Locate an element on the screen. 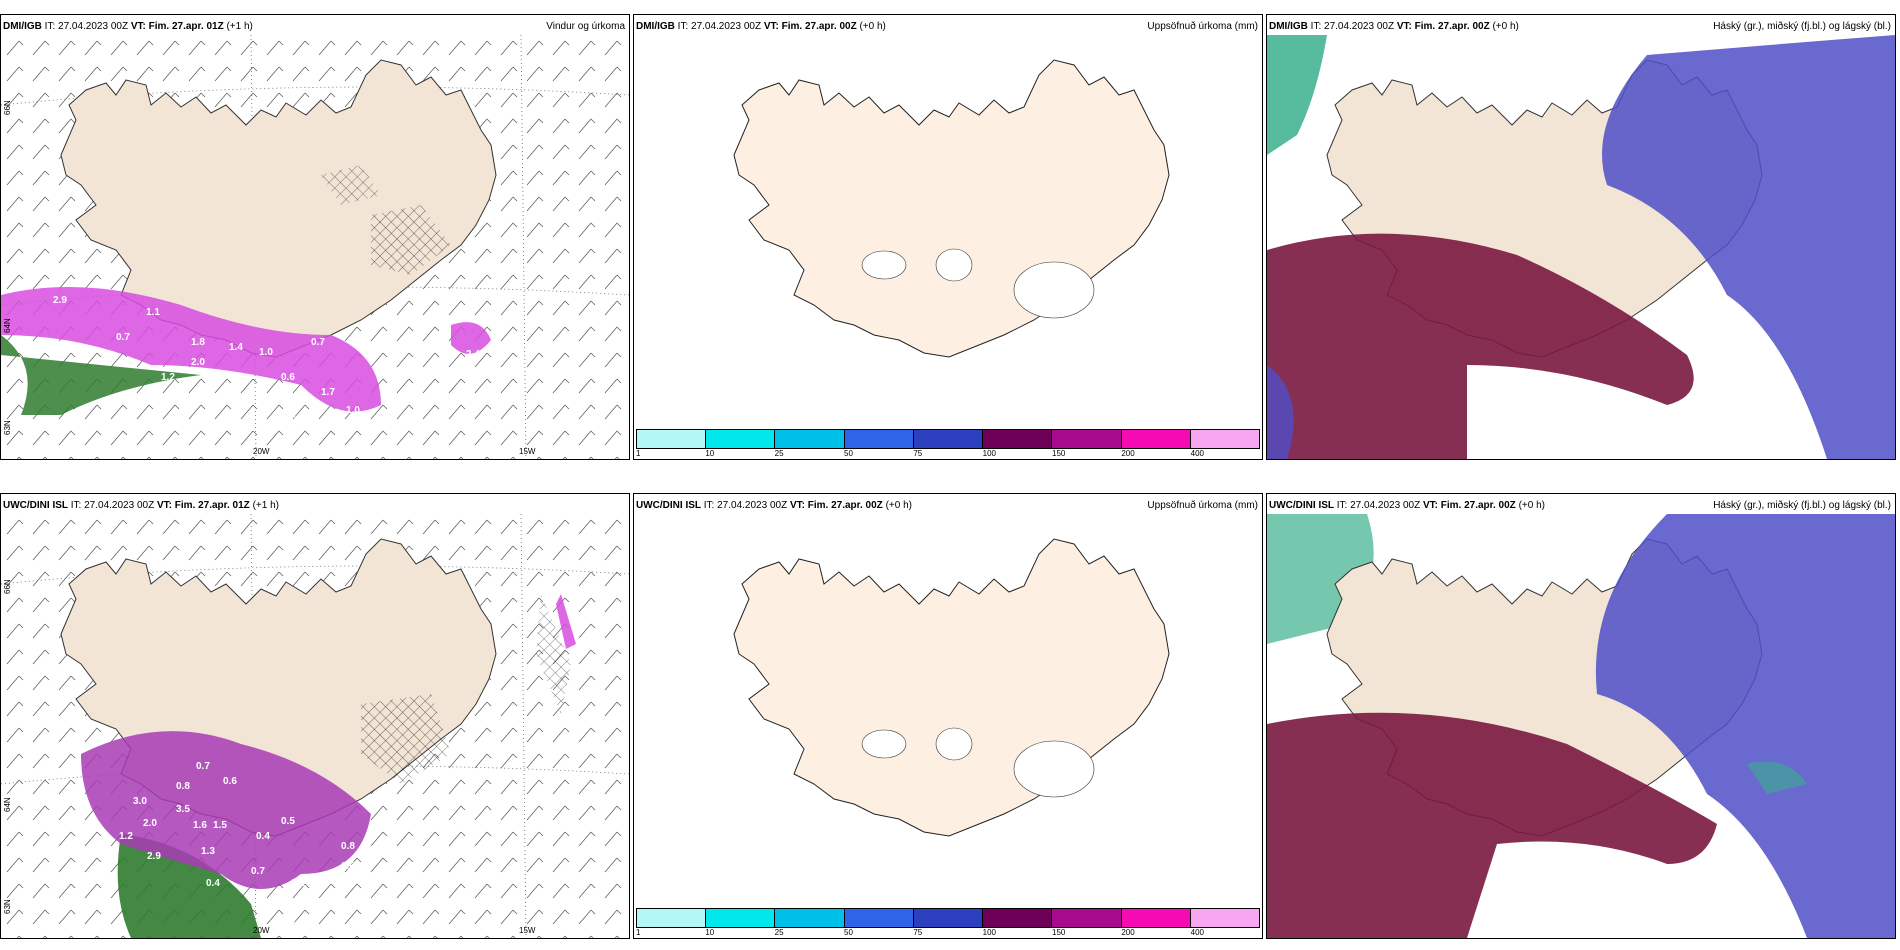 Image resolution: width=1900 pixels, height=950 pixels. lon-label: 15W is located at coordinates (527, 930).